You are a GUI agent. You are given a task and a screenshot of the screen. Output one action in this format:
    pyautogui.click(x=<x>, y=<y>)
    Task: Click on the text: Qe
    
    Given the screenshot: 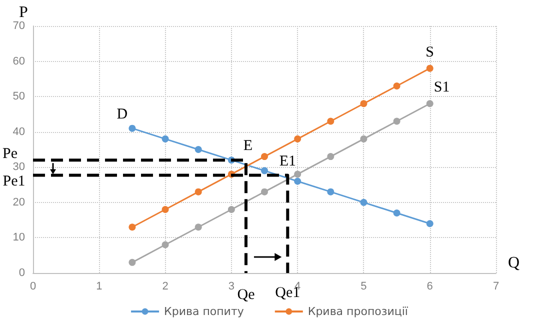 What is the action you would take?
    pyautogui.click(x=246, y=295)
    